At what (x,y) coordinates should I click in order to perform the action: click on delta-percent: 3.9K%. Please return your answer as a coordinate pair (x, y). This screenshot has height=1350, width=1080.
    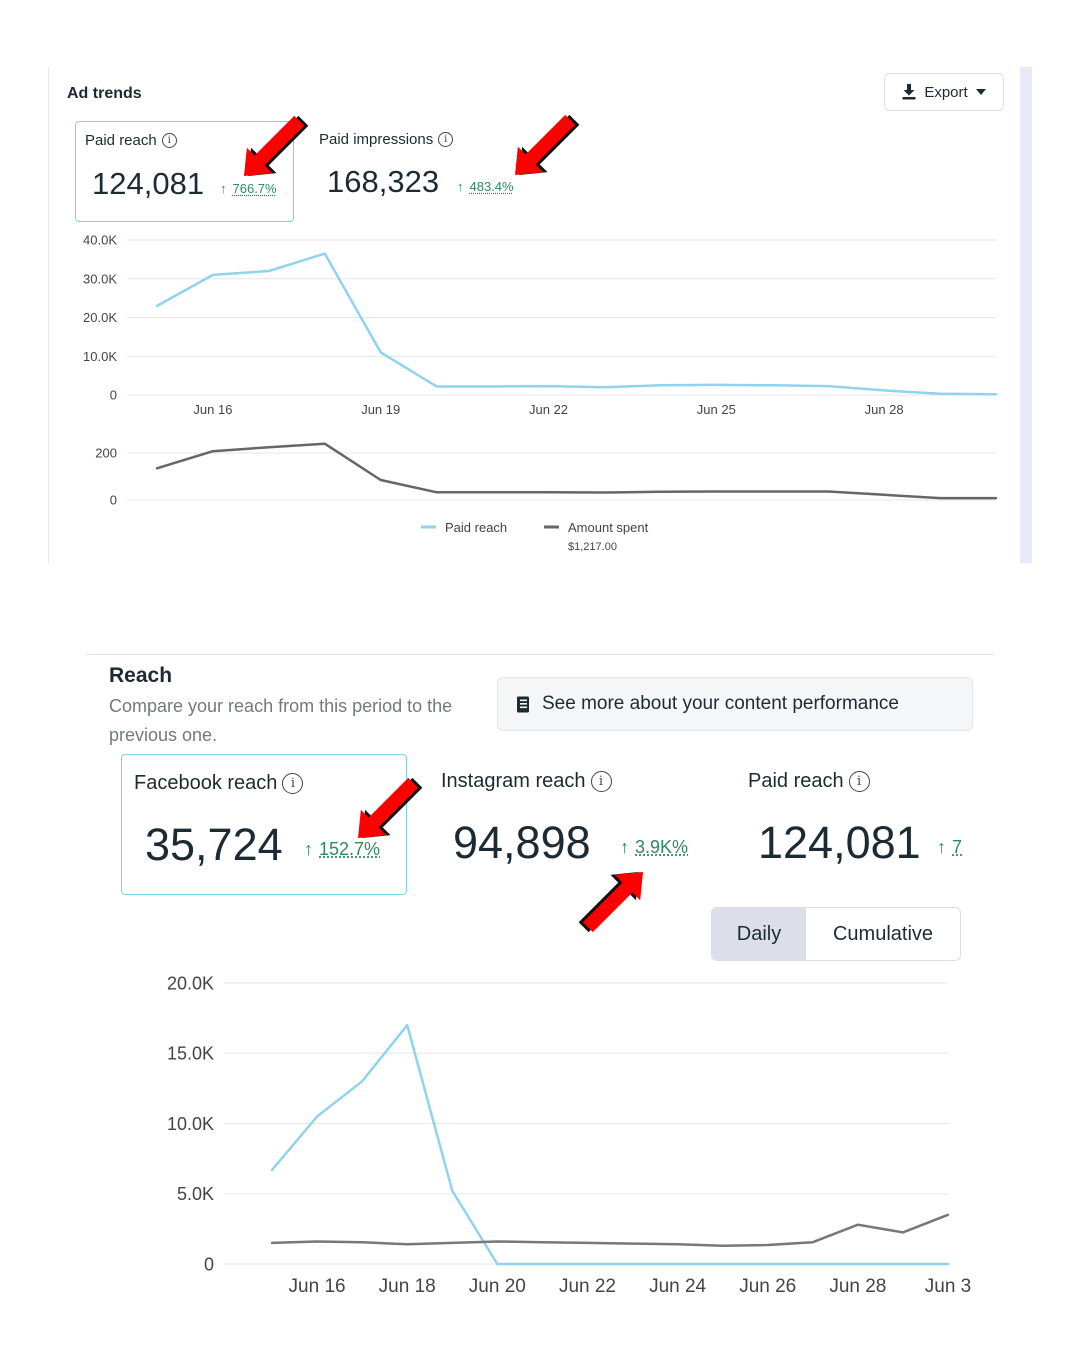
    Looking at the image, I should click on (662, 847).